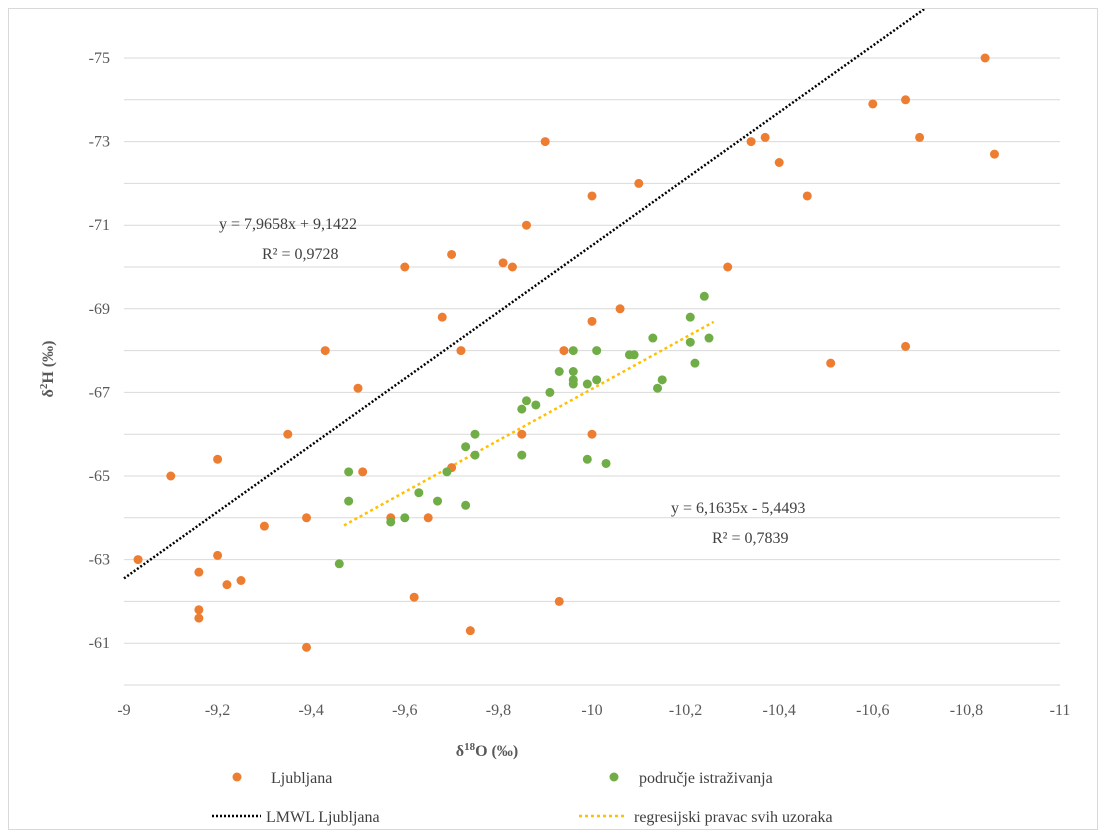  What do you see at coordinates (99, 58) in the screenshot?
I see `y-tick-label: -75` at bounding box center [99, 58].